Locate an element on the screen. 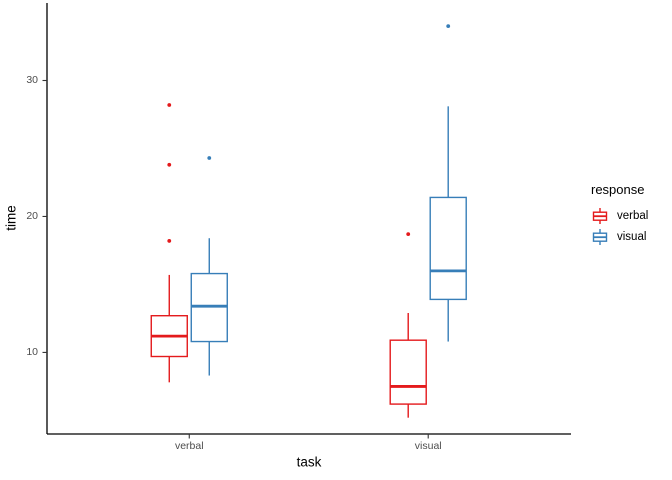  box-verbal-visual is located at coordinates (408, 372).